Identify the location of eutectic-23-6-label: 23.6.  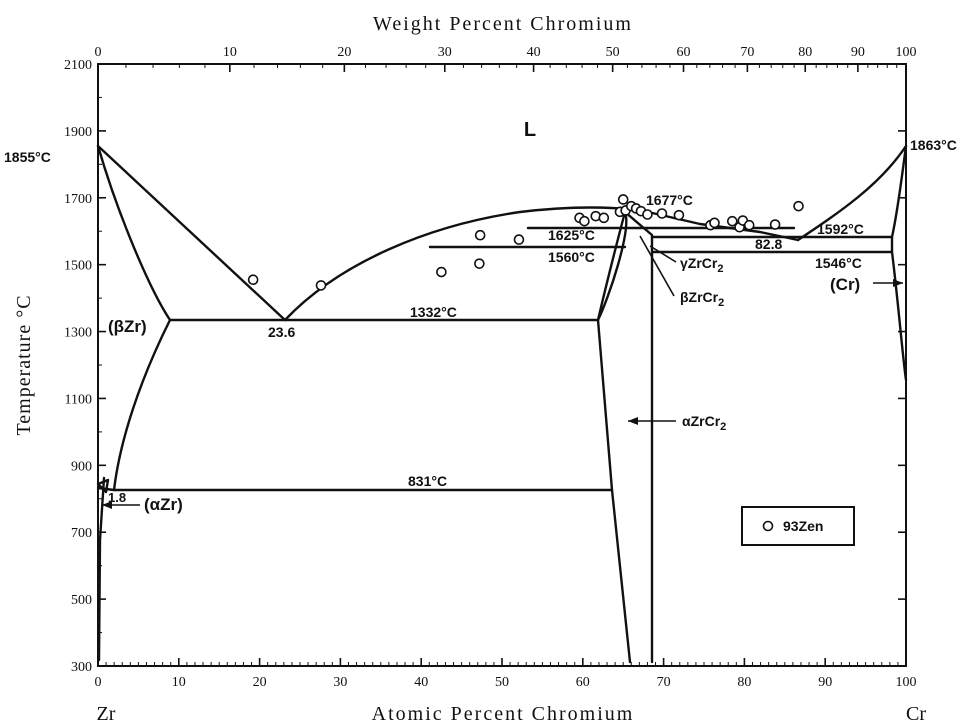
(281, 332).